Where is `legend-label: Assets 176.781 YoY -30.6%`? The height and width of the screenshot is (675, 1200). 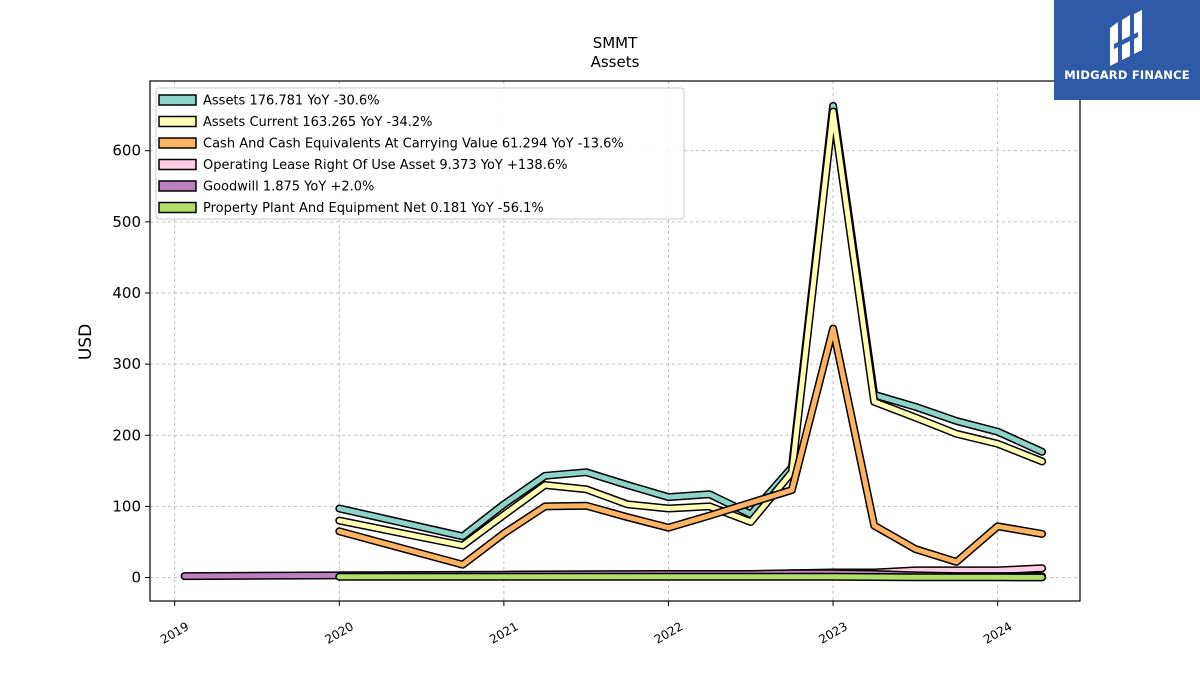 legend-label: Assets 176.781 YoY -30.6% is located at coordinates (291, 101).